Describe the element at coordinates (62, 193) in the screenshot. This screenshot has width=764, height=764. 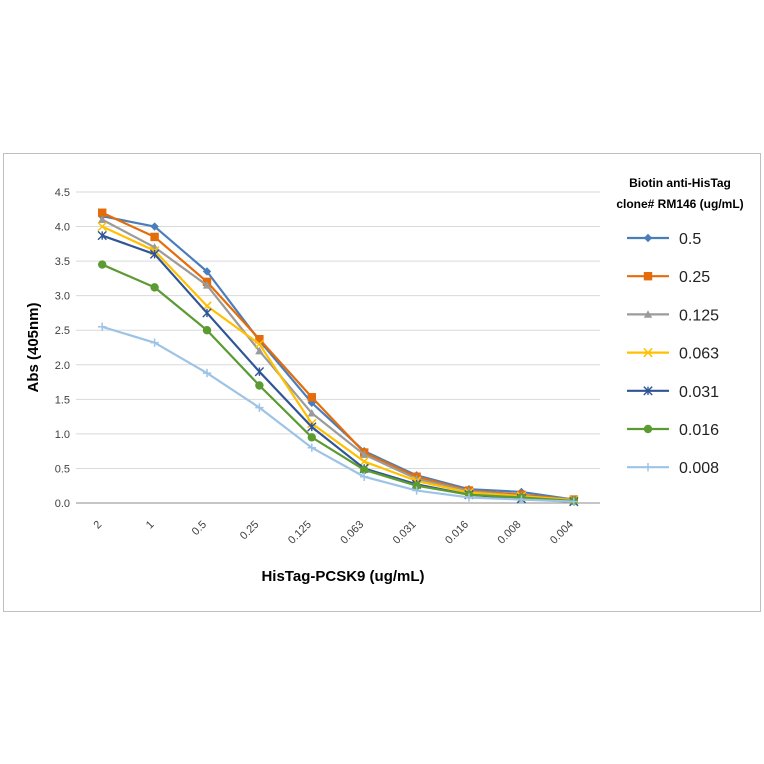
I see `y-tick-label: 4.5` at that location.